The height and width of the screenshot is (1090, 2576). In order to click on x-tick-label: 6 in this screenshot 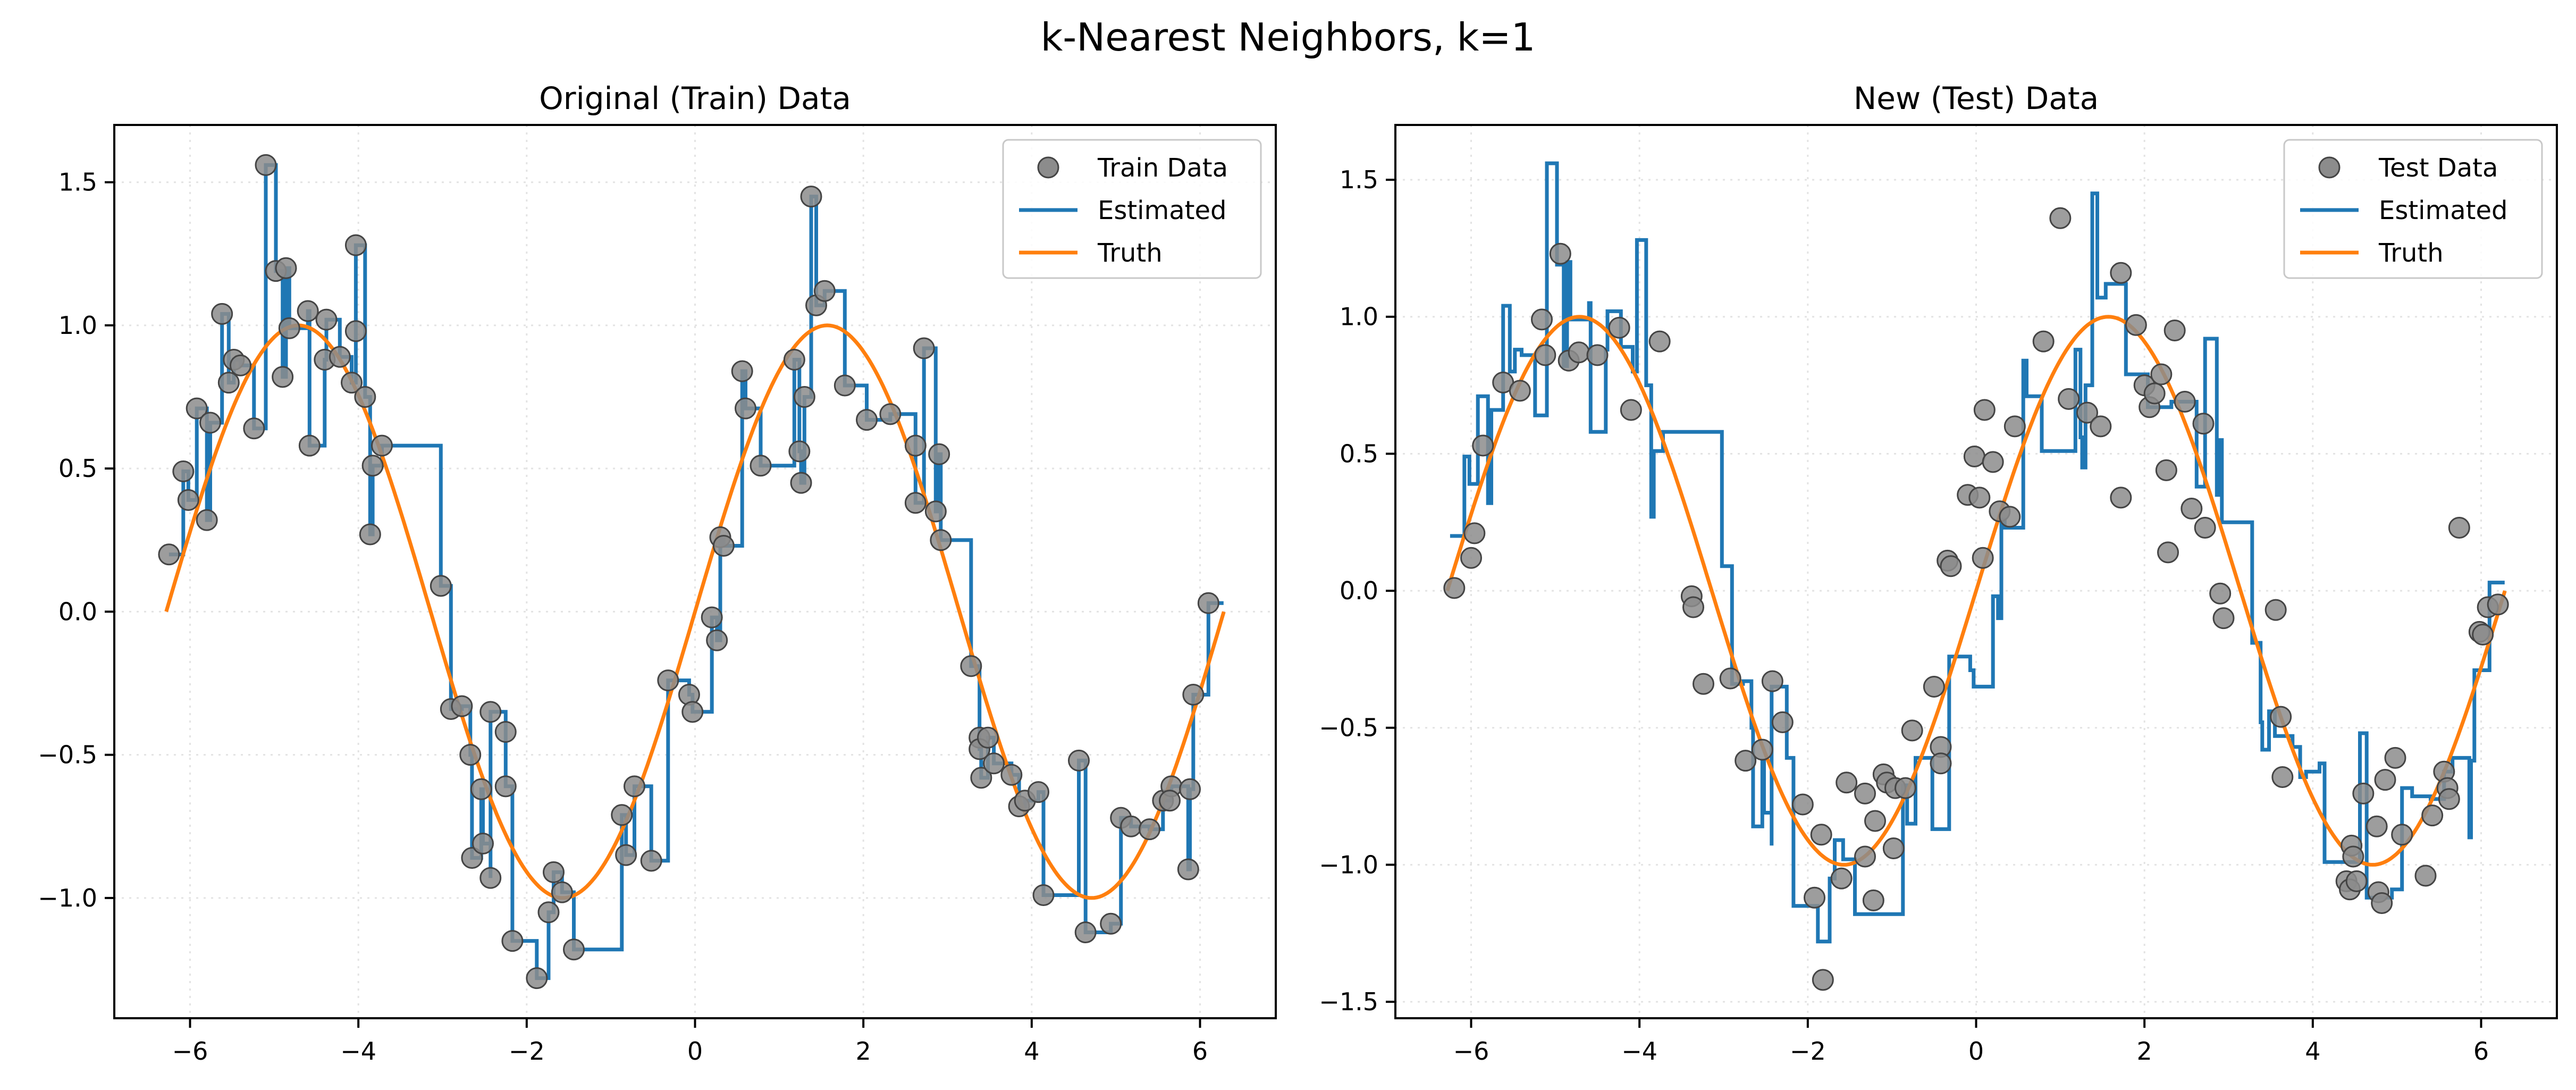, I will do `click(2481, 1051)`.